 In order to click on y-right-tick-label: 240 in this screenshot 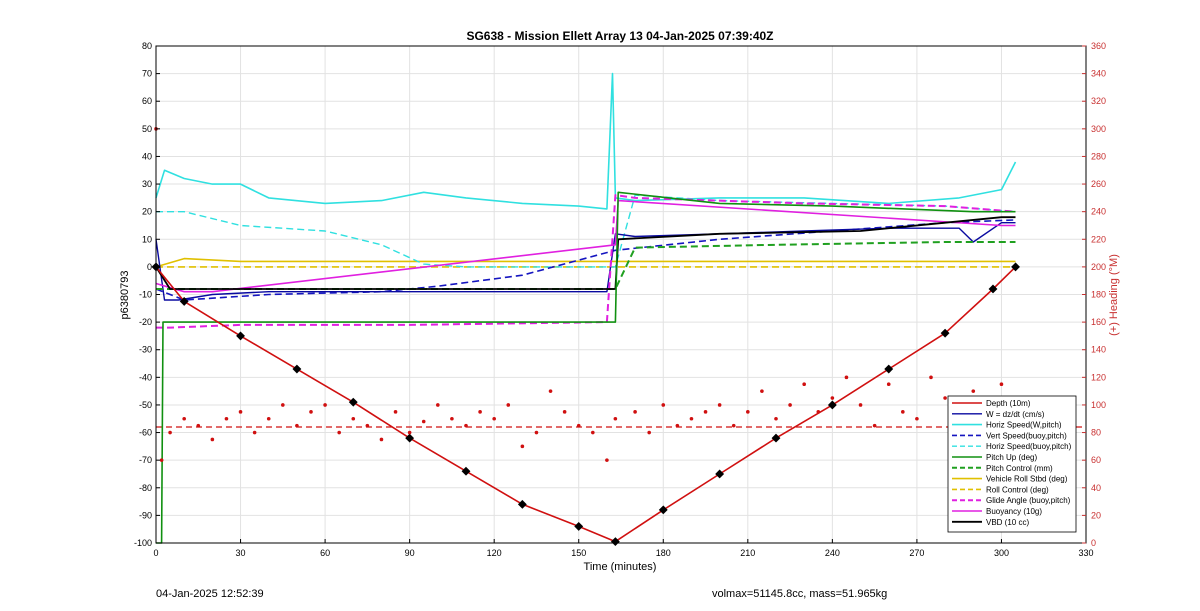, I will do `click(1098, 212)`.